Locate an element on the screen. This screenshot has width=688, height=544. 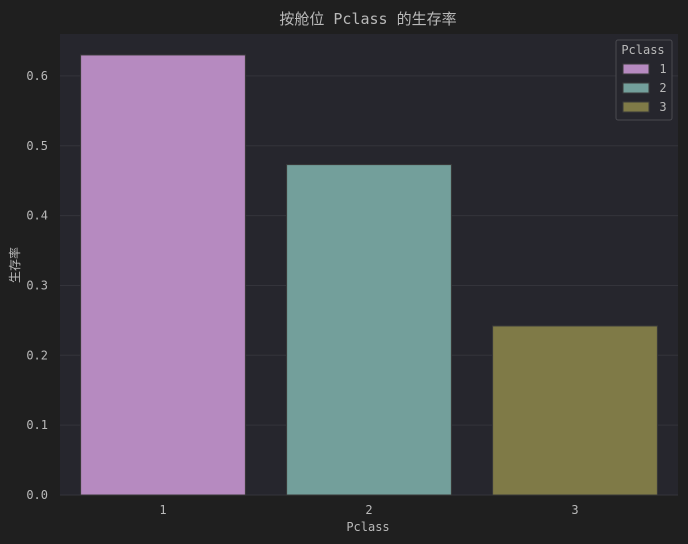
x-tick-label: 2 is located at coordinates (368, 510).